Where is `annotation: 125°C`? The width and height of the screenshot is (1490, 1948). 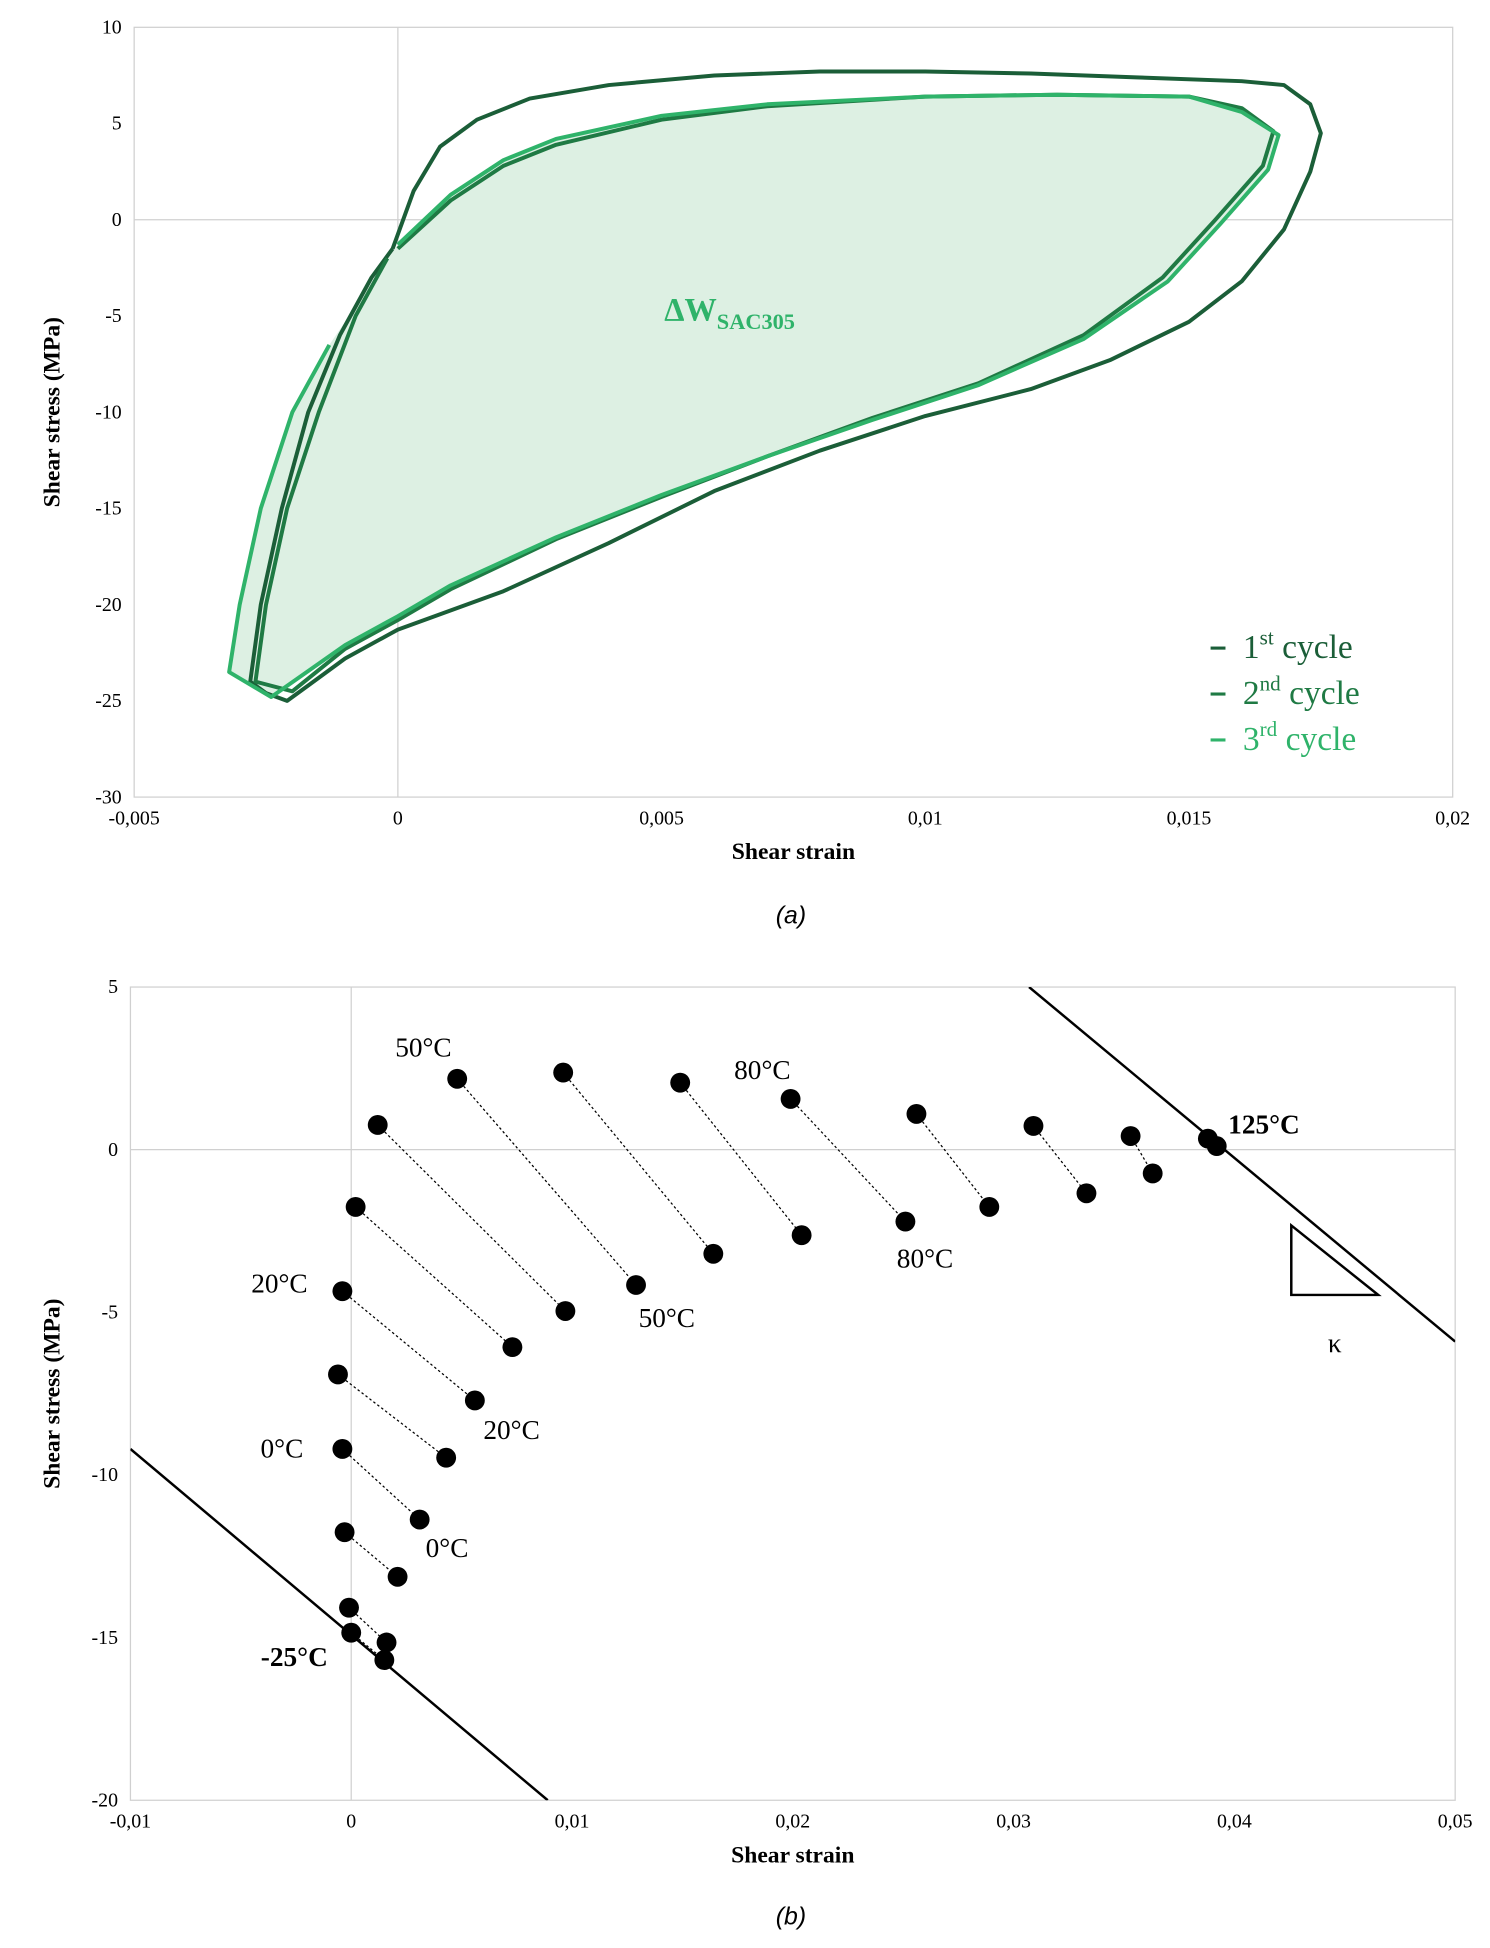 annotation: 125°C is located at coordinates (1264, 1125).